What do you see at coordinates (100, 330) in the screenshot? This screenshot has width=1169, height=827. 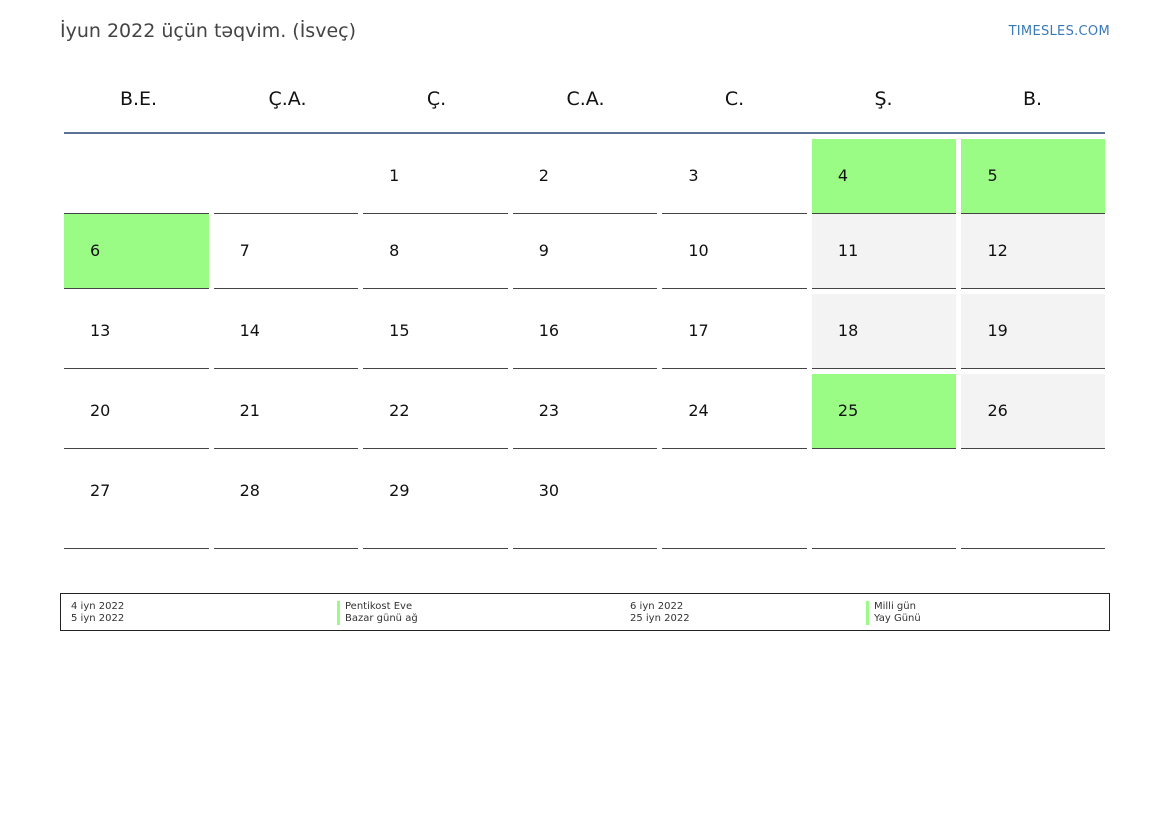 I see `day-number: 13` at bounding box center [100, 330].